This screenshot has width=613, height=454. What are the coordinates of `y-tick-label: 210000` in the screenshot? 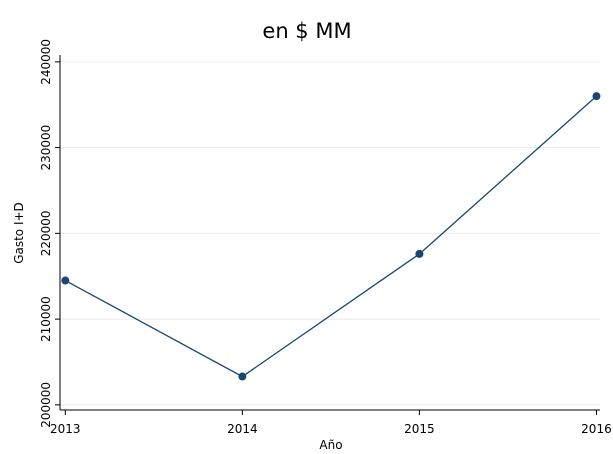 It's located at (46, 319).